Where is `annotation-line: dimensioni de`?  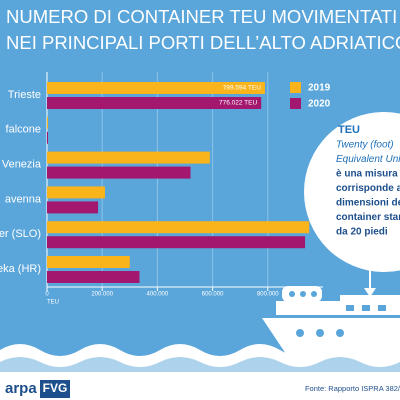
annotation-line: dimensioni de is located at coordinates (368, 203).